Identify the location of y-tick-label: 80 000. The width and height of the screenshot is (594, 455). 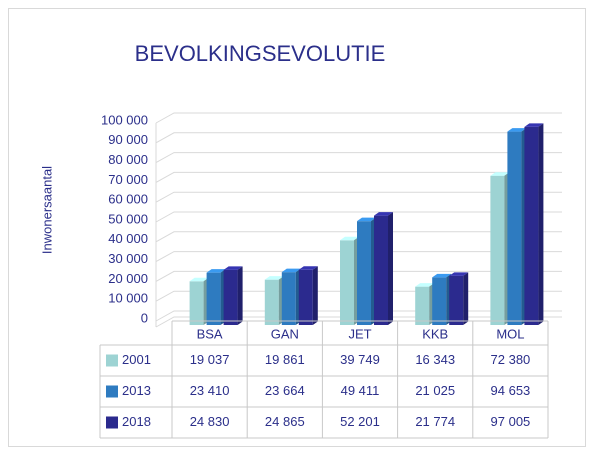
(128, 159).